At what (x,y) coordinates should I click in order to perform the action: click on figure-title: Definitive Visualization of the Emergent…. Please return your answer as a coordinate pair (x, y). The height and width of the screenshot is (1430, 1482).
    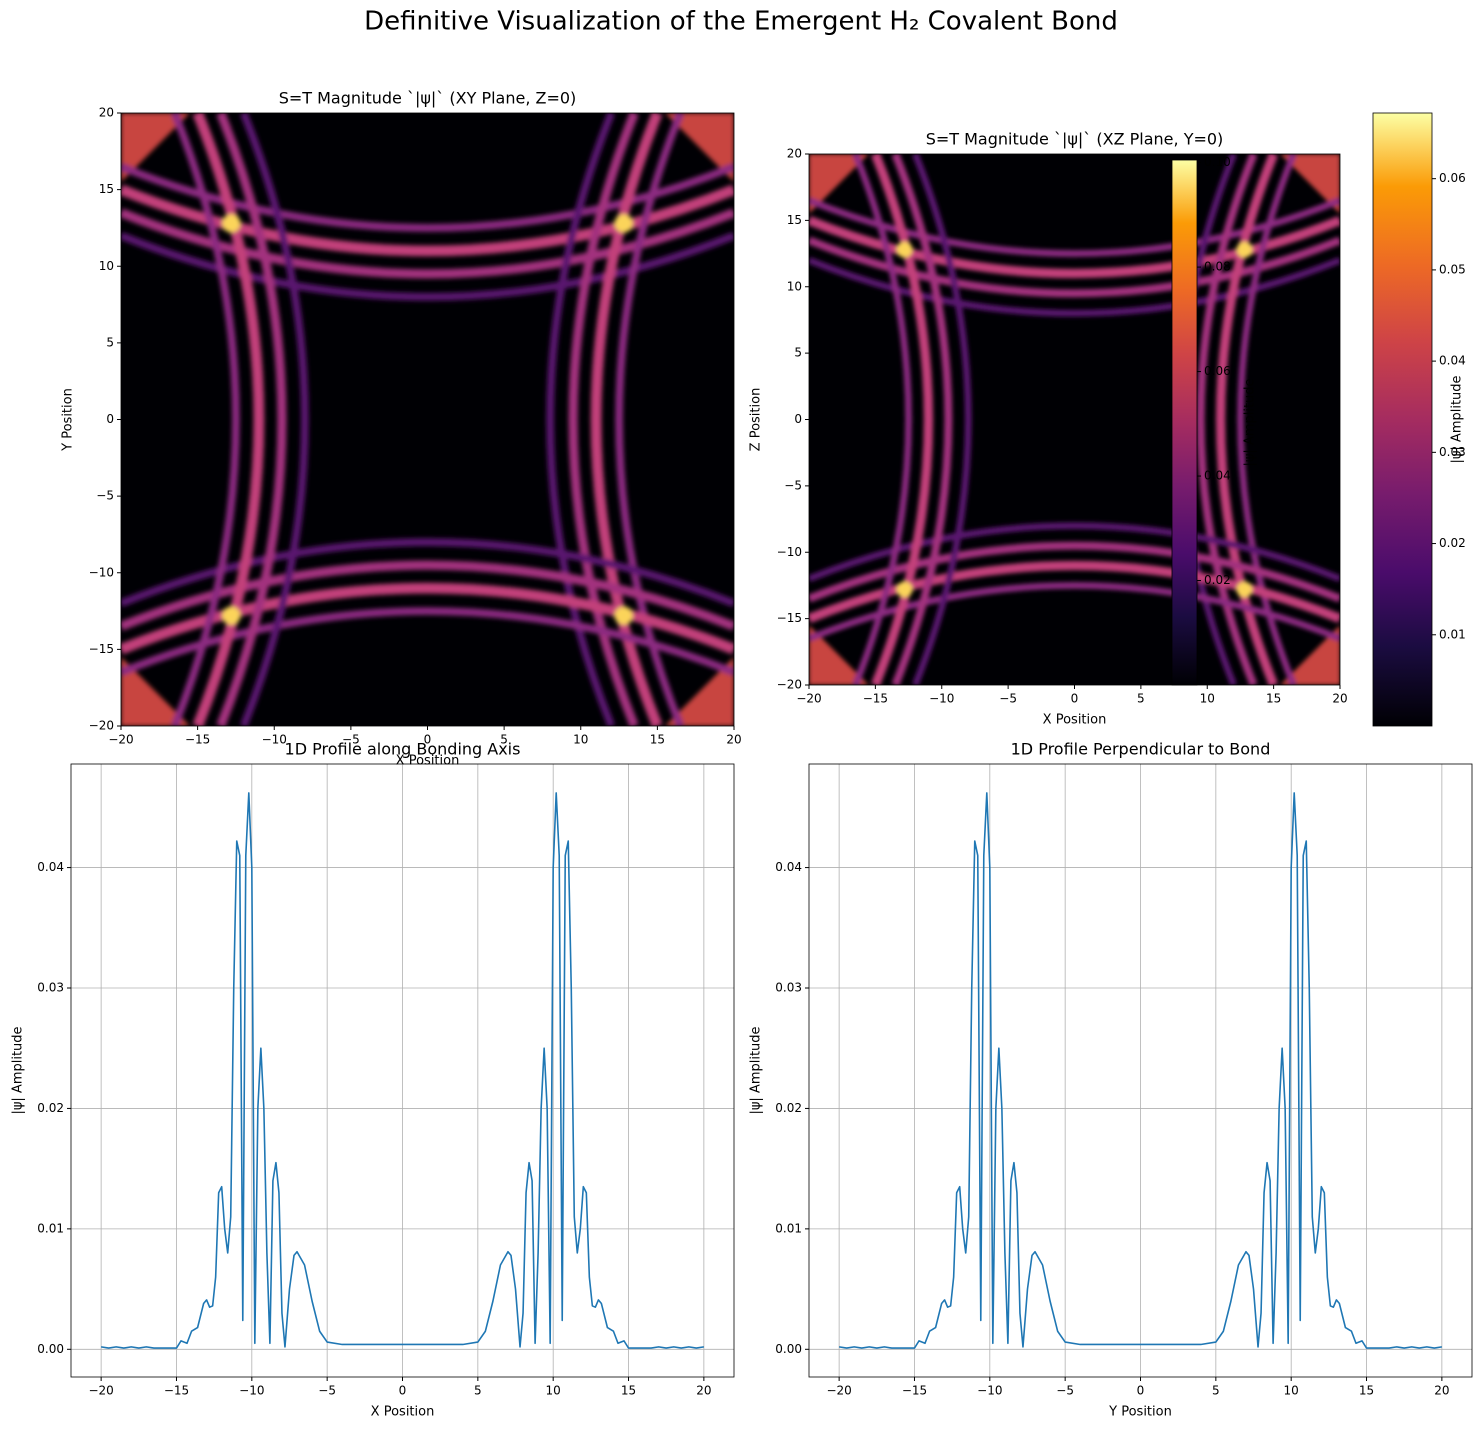
    Looking at the image, I should click on (741, 22).